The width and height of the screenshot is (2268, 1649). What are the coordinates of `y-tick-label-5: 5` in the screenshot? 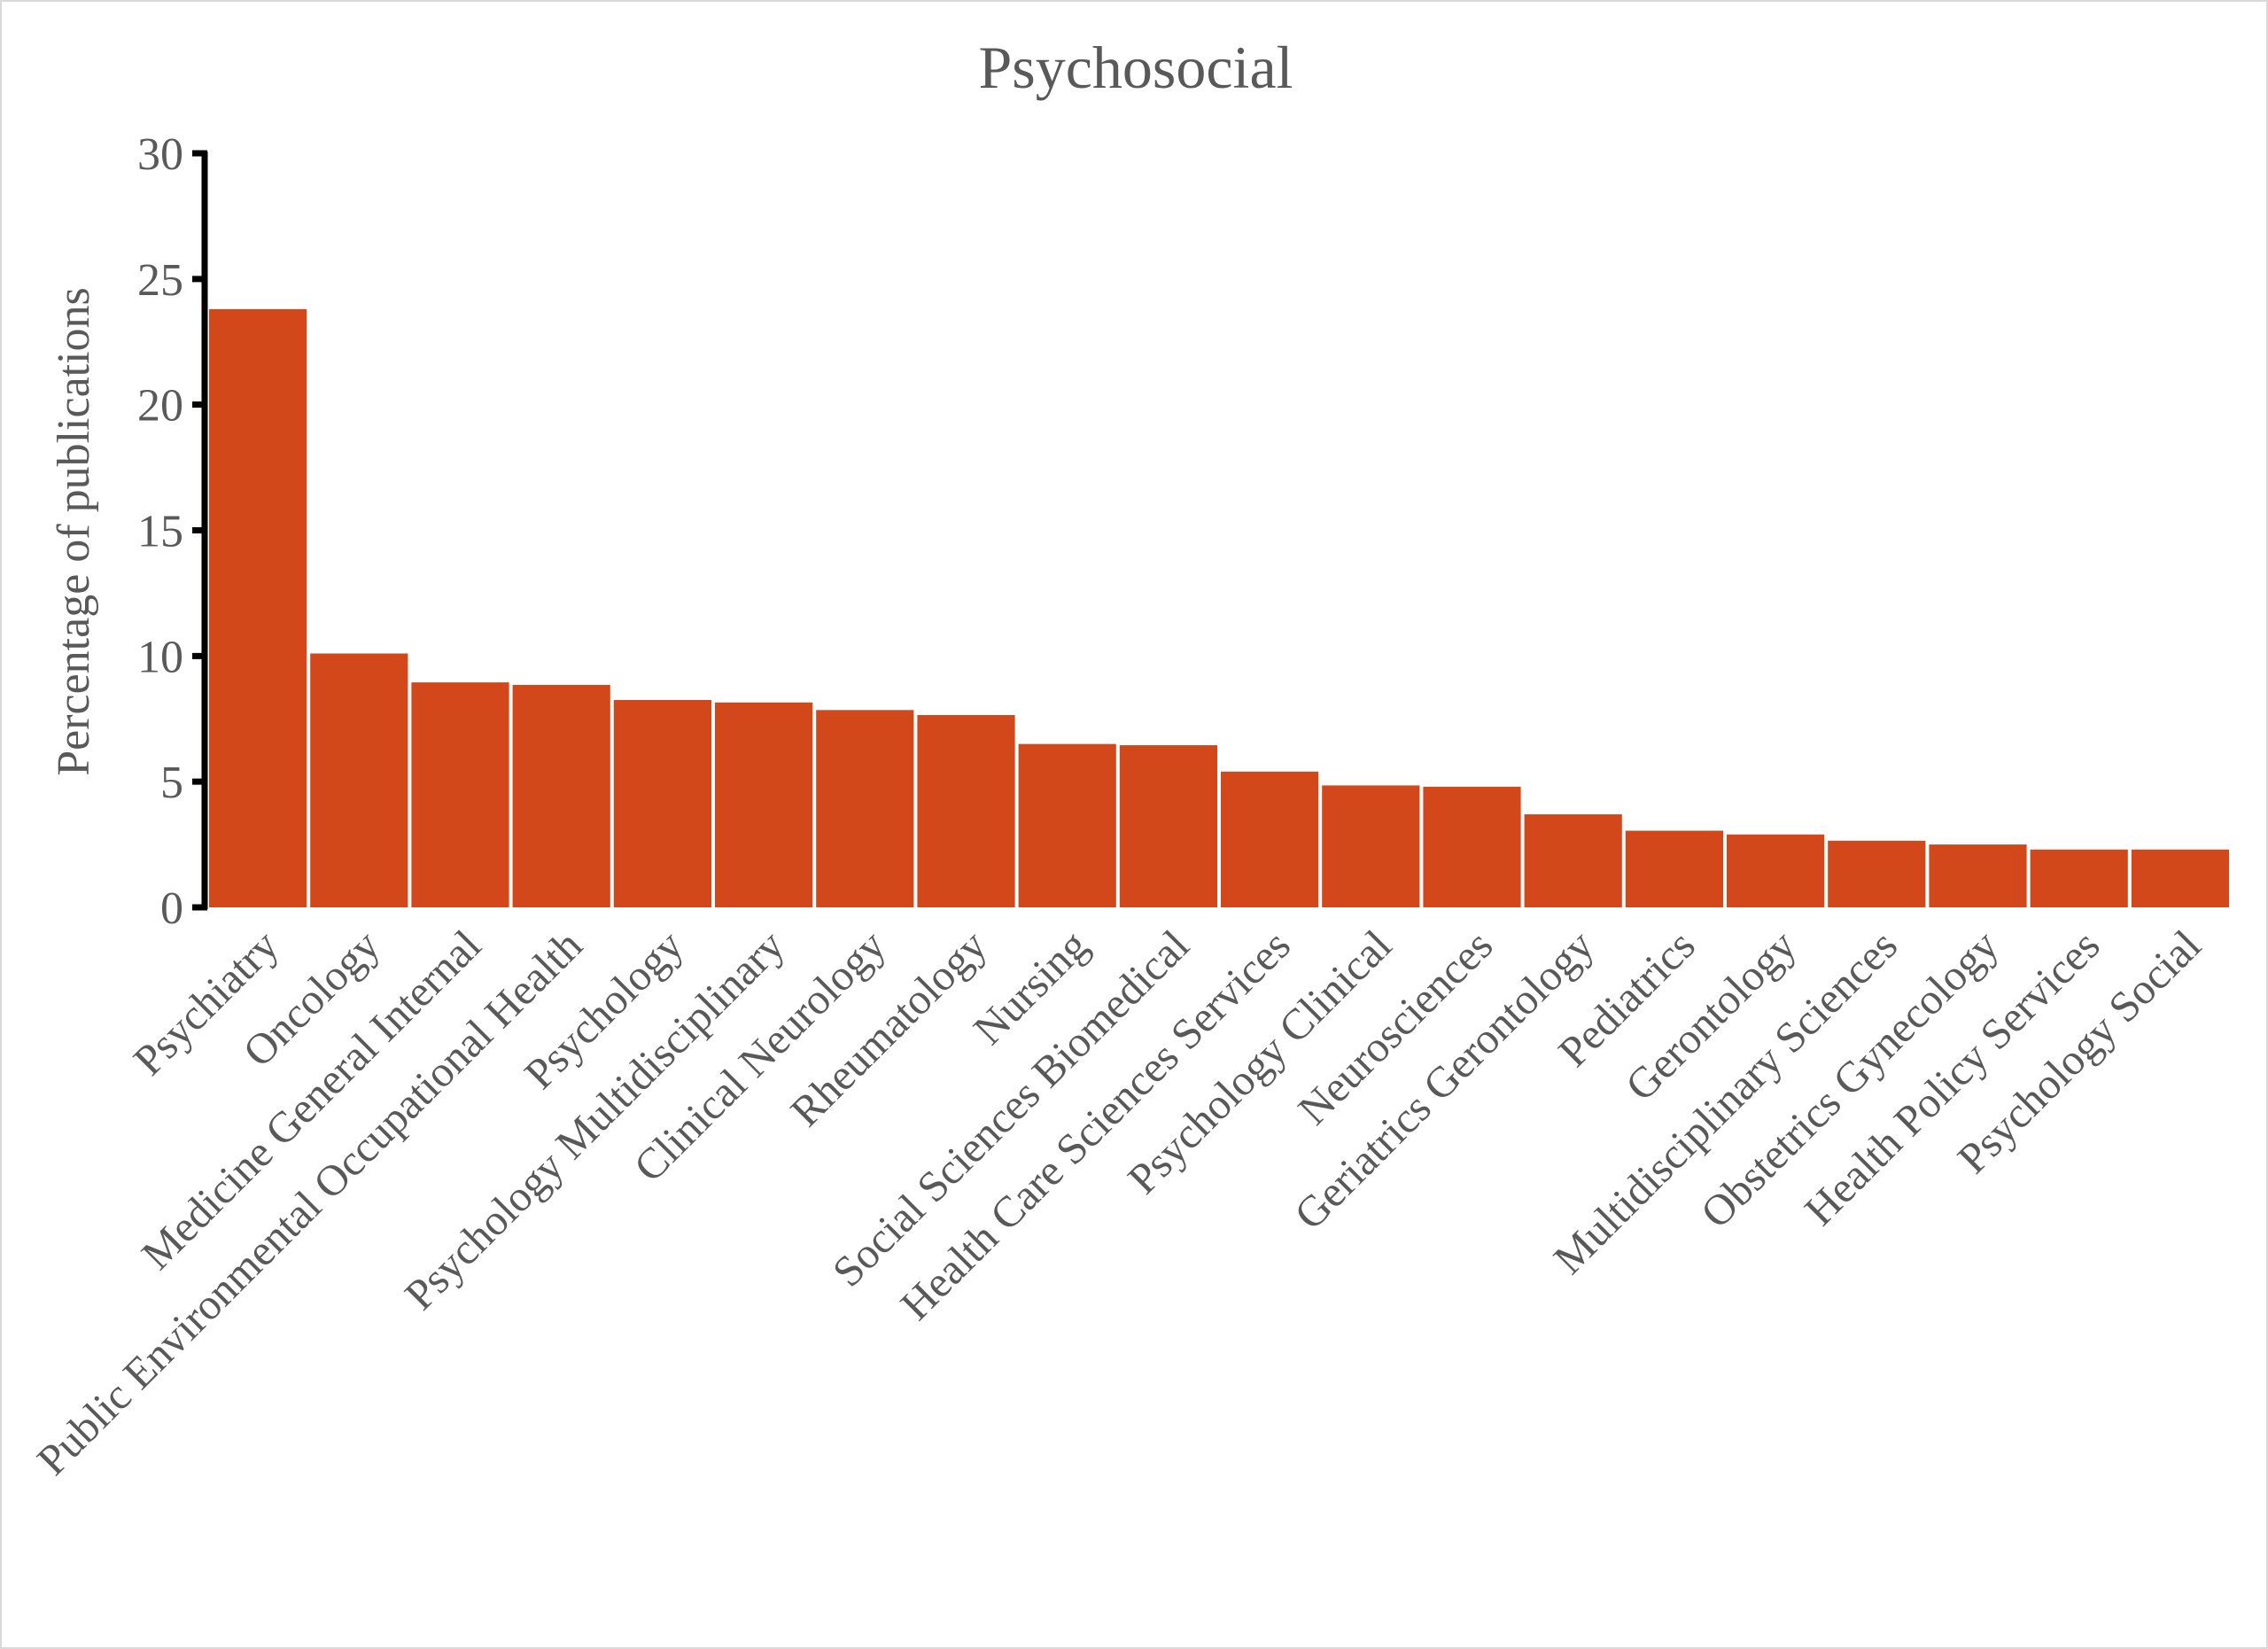 It's located at (171, 783).